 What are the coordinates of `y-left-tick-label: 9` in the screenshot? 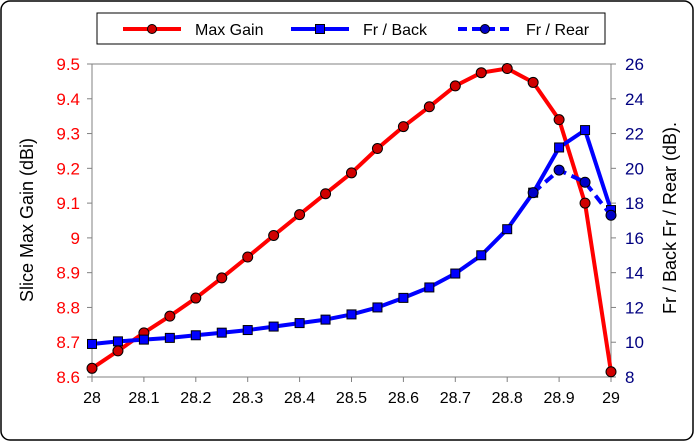 It's located at (75, 238).